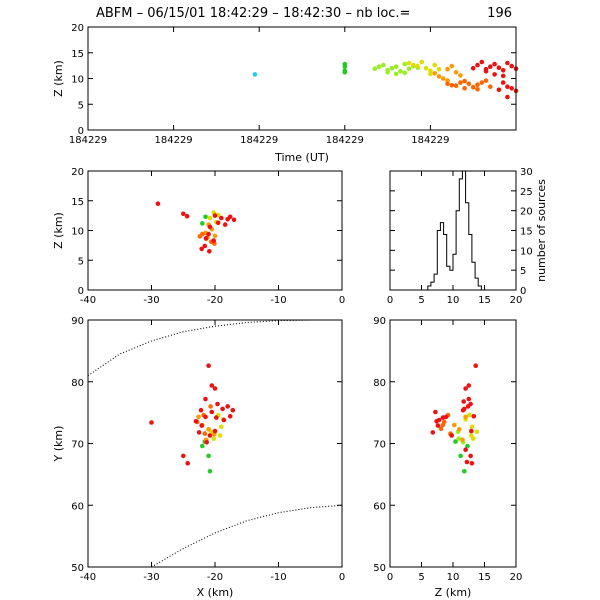  Describe the element at coordinates (379, 445) in the screenshot. I see `y-tick-label: 70` at that location.